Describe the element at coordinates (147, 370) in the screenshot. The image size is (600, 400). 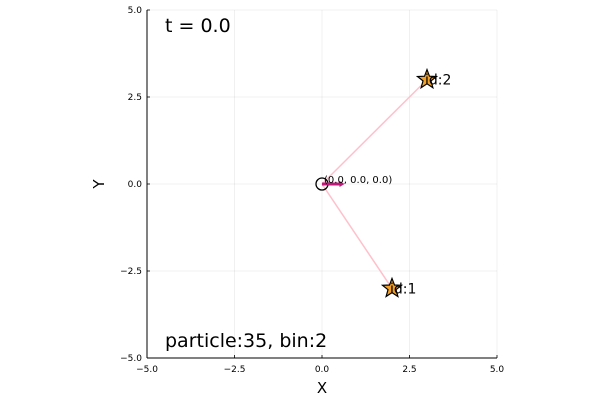
I see `x-tick-label: −5.0` at that location.